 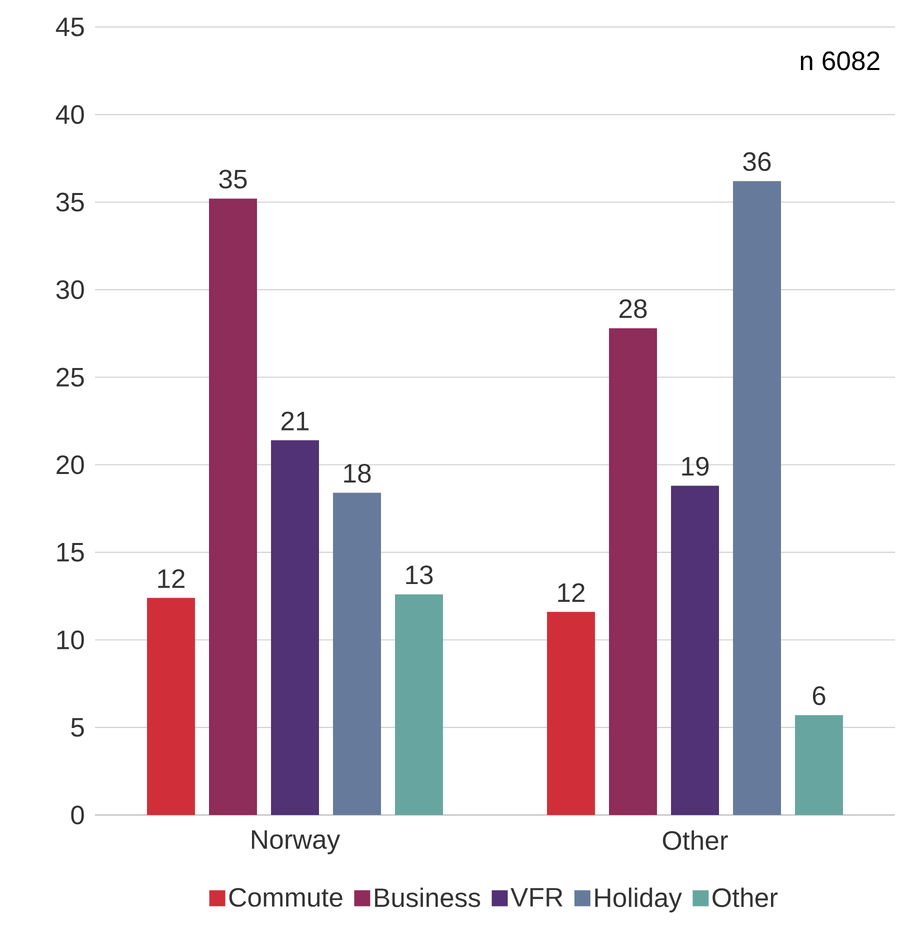 What do you see at coordinates (638, 900) in the screenshot?
I see `legend-label: Holiday` at bounding box center [638, 900].